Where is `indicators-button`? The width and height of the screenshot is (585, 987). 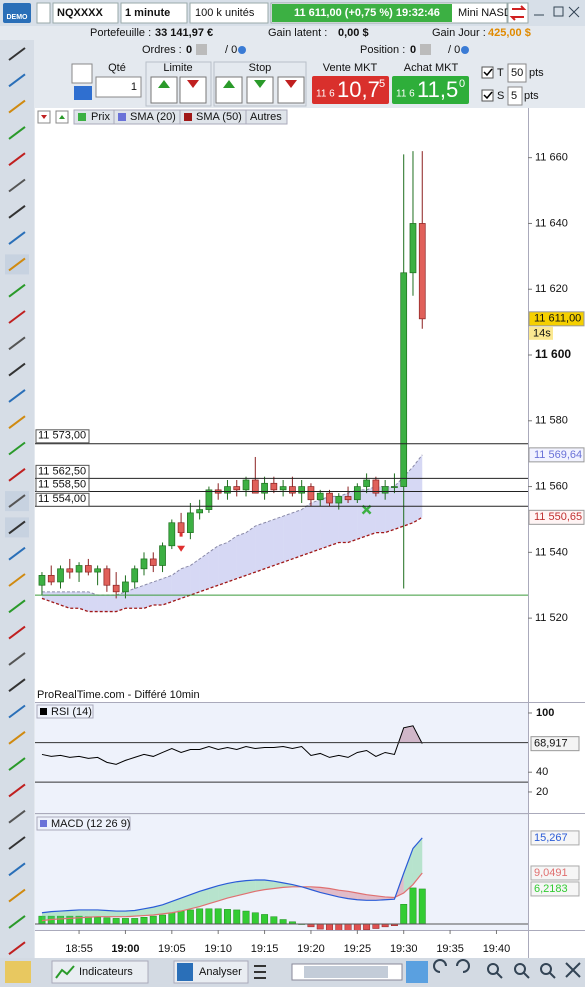
indicators-button is located at coordinates (100, 972).